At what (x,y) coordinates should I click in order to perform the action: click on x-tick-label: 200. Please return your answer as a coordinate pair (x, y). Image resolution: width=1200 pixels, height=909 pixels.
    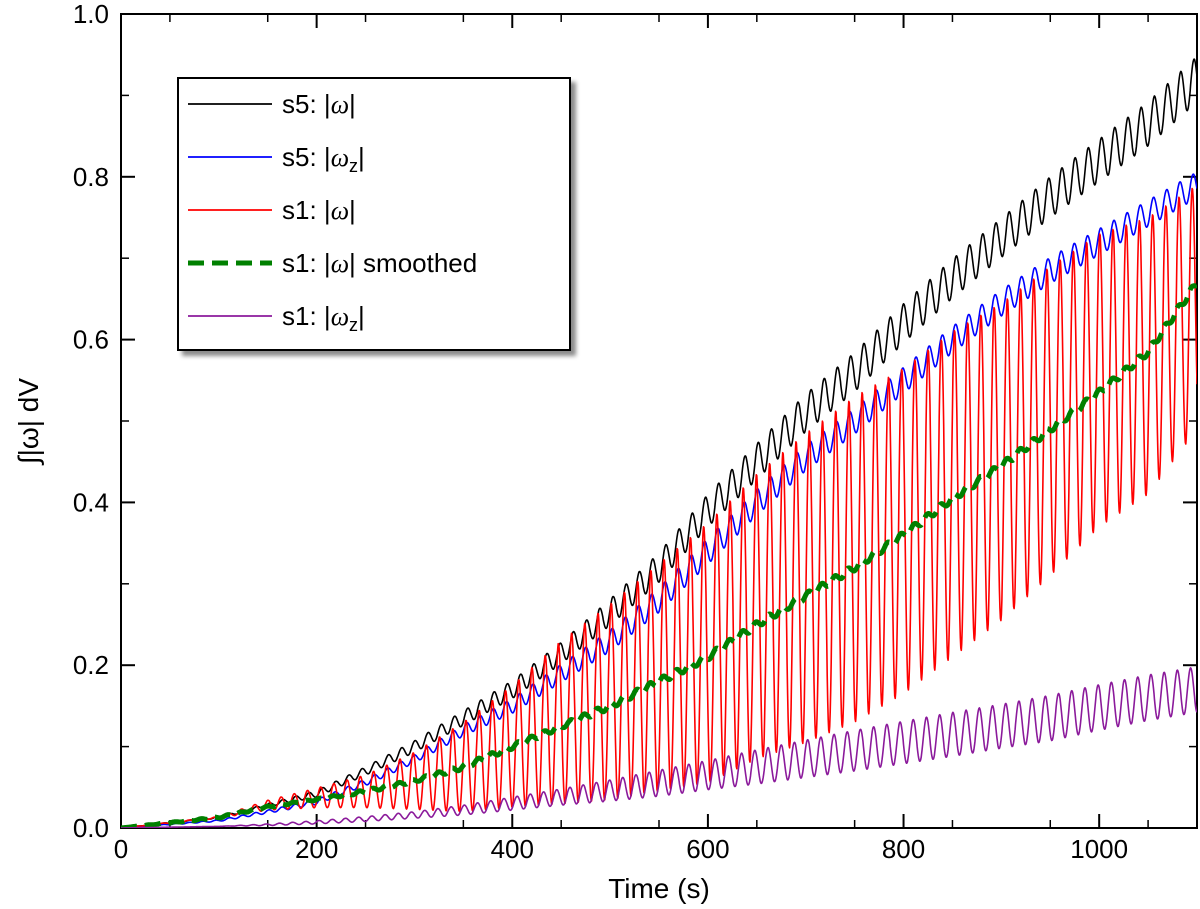
    Looking at the image, I should click on (316, 849).